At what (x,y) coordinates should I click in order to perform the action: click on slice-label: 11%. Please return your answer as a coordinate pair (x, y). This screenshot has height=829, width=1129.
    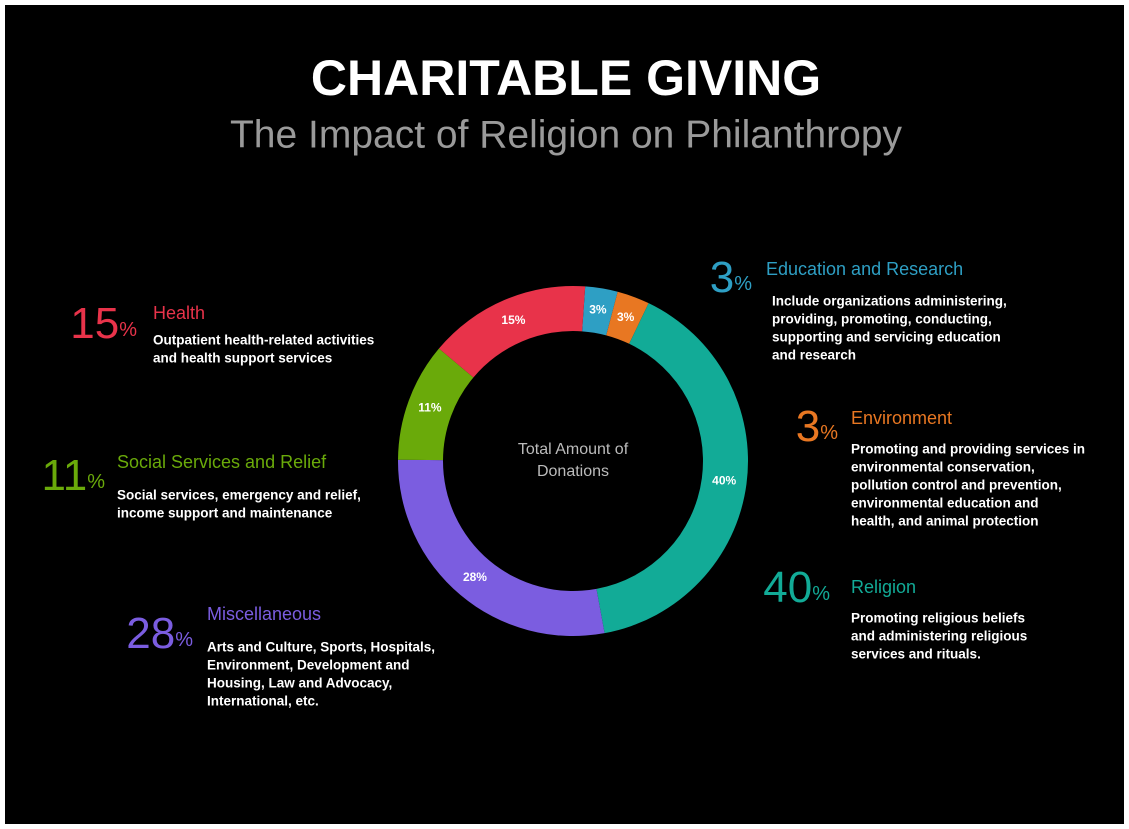
    Looking at the image, I should click on (430, 408).